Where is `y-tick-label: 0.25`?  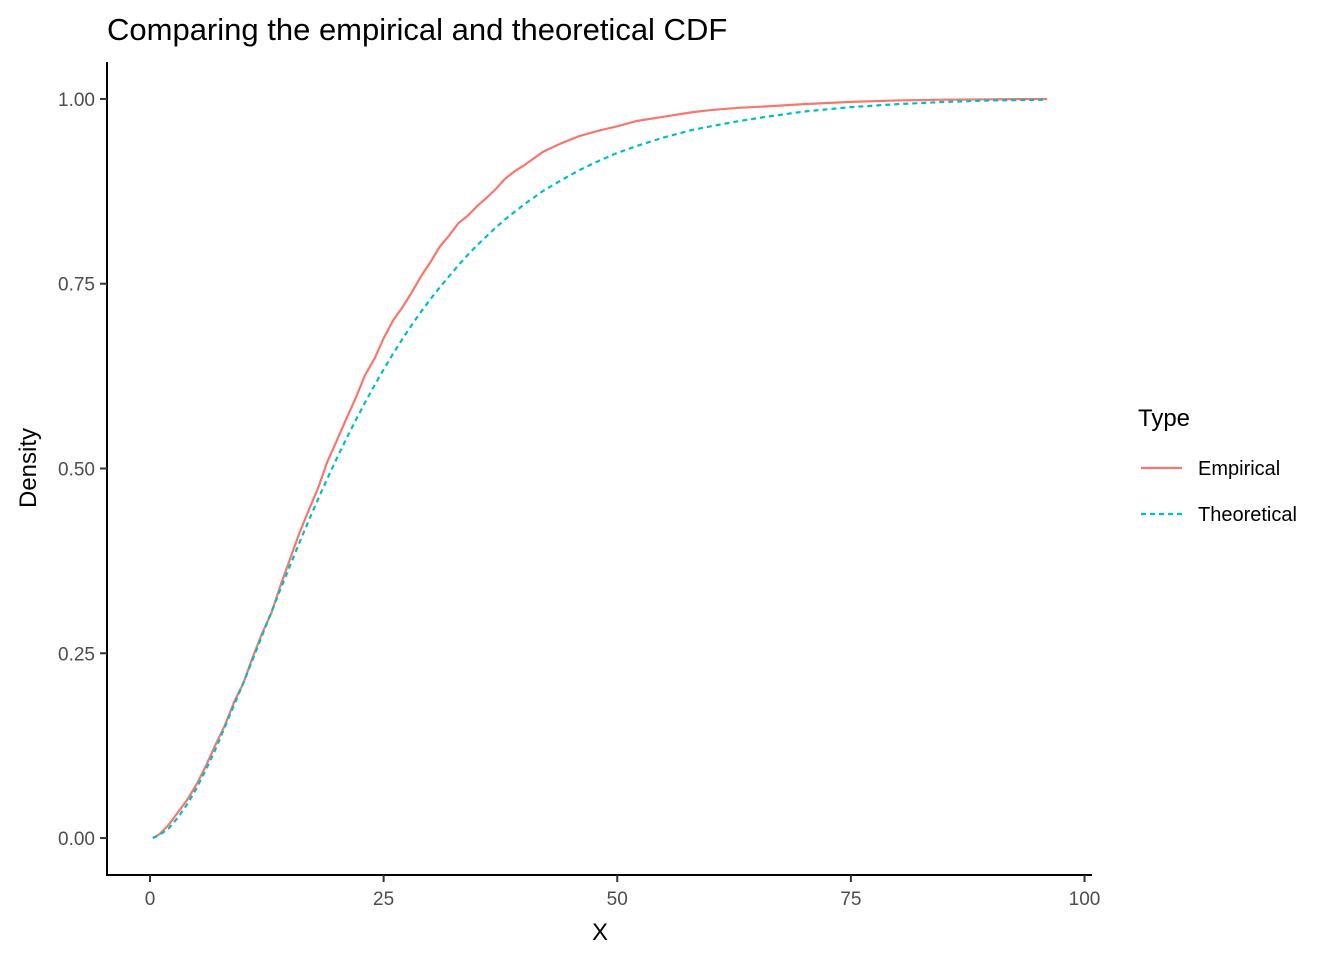 y-tick-label: 0.25 is located at coordinates (76, 654).